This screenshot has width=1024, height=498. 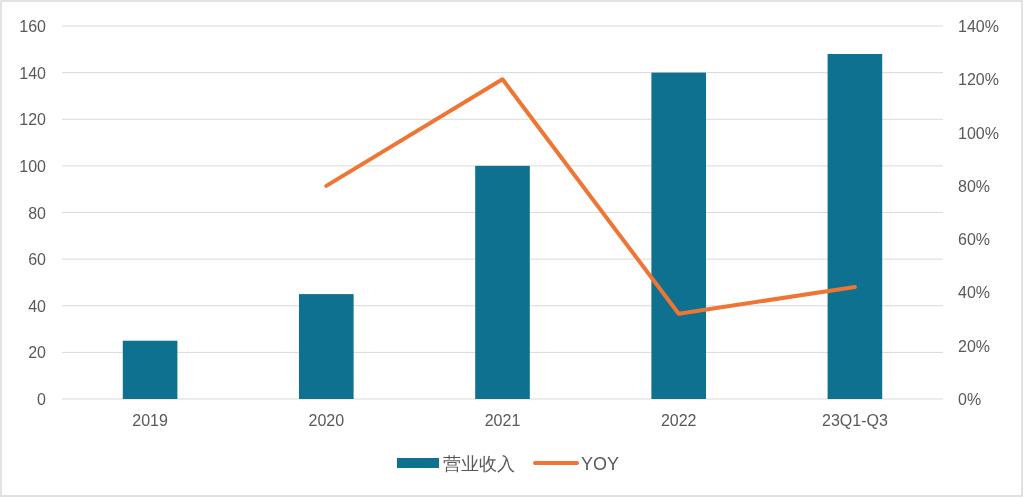 What do you see at coordinates (970, 399) in the screenshot?
I see `y2-tick-label: 0%` at bounding box center [970, 399].